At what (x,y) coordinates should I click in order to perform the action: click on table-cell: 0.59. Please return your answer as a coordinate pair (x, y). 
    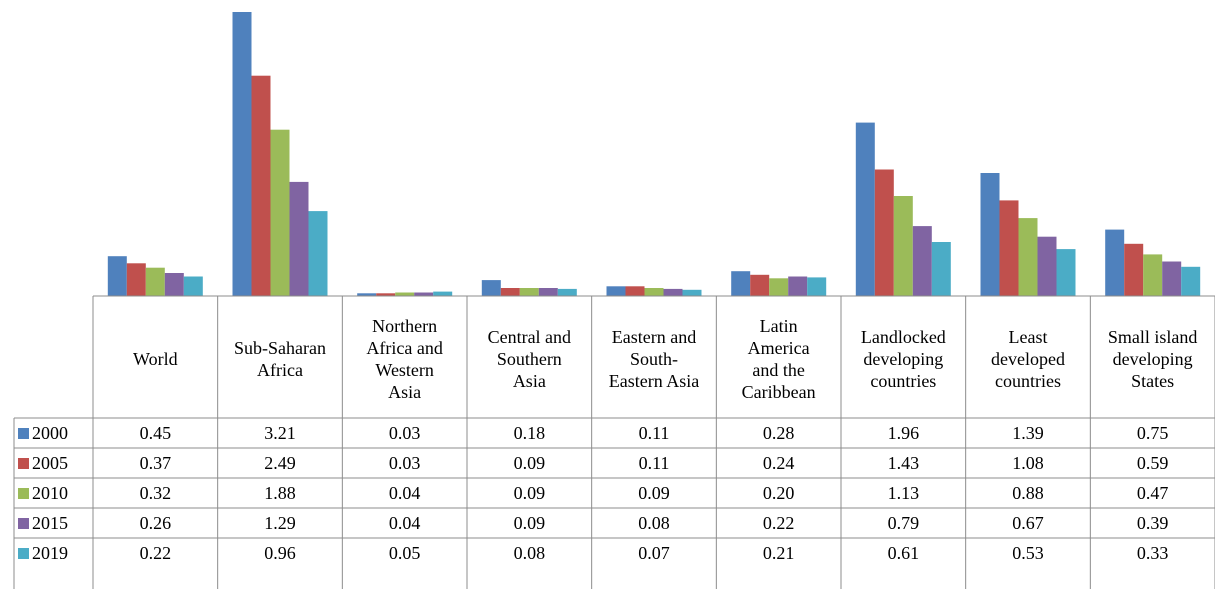
    Looking at the image, I should click on (1152, 462).